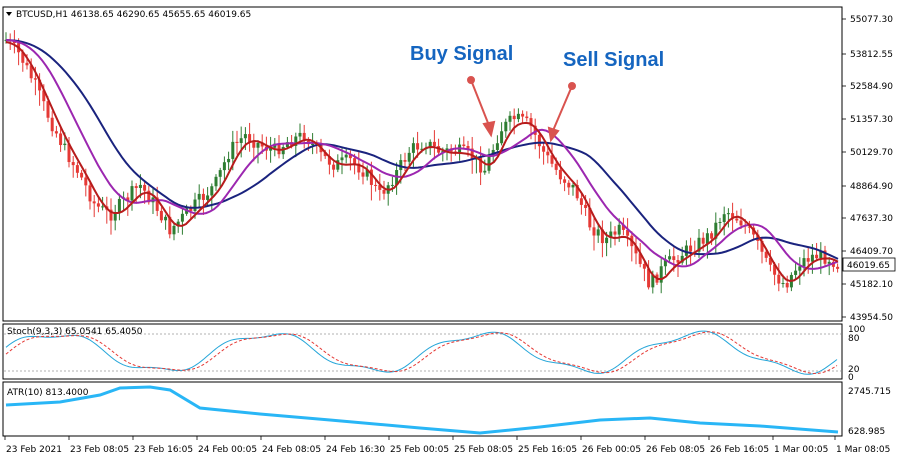 The width and height of the screenshot is (900, 460). Describe the element at coordinates (291, 450) in the screenshot. I see `time-tick-label: 24 Feb 08:05` at that location.